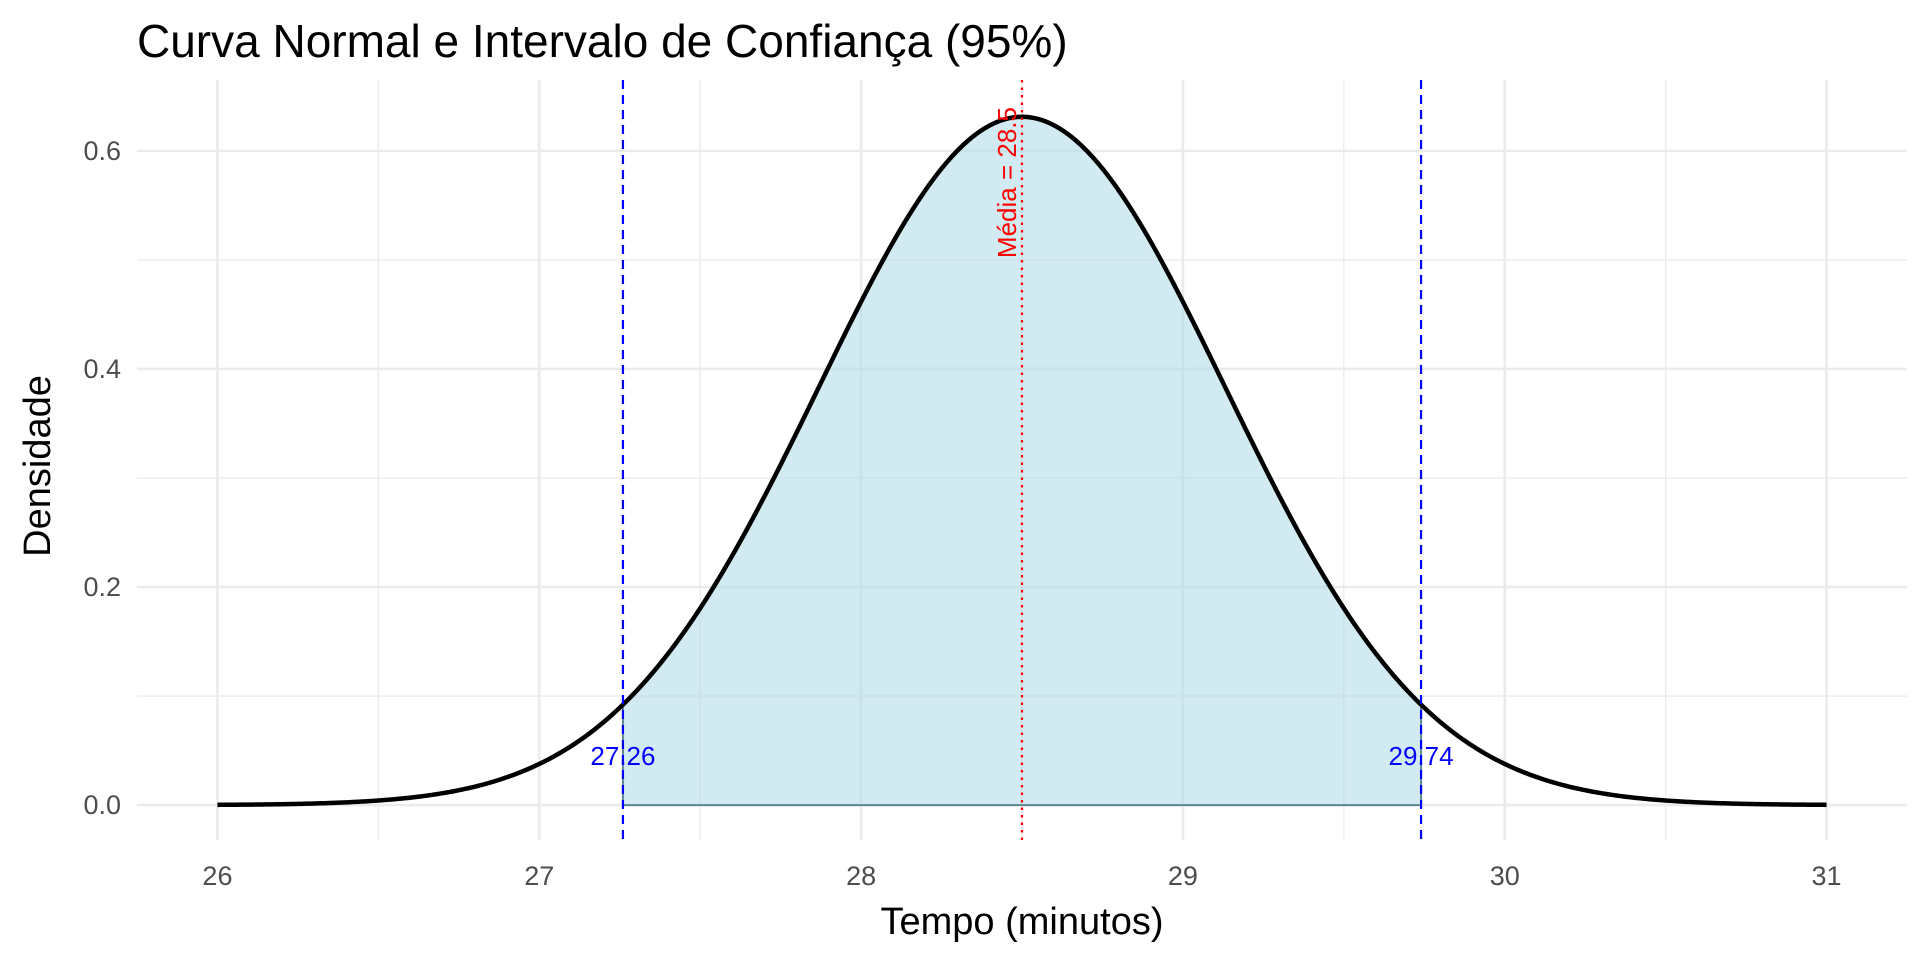 This screenshot has width=1920, height=960. I want to click on x-tick-label: 30, so click(1505, 876).